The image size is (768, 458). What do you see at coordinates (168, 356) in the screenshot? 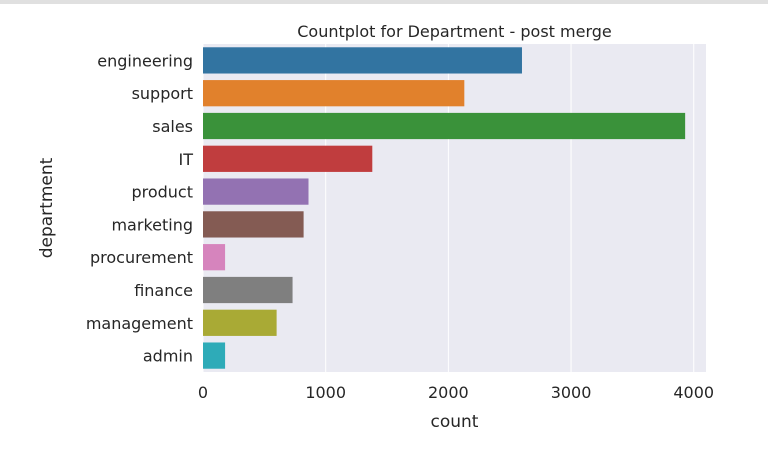
I see `category-label-admin: admin` at bounding box center [168, 356].